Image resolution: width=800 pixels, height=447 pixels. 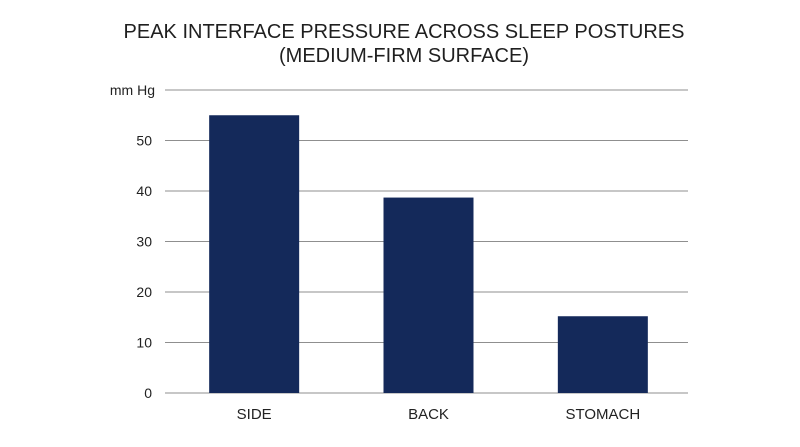 What do you see at coordinates (428, 295) in the screenshot?
I see `bar-back` at bounding box center [428, 295].